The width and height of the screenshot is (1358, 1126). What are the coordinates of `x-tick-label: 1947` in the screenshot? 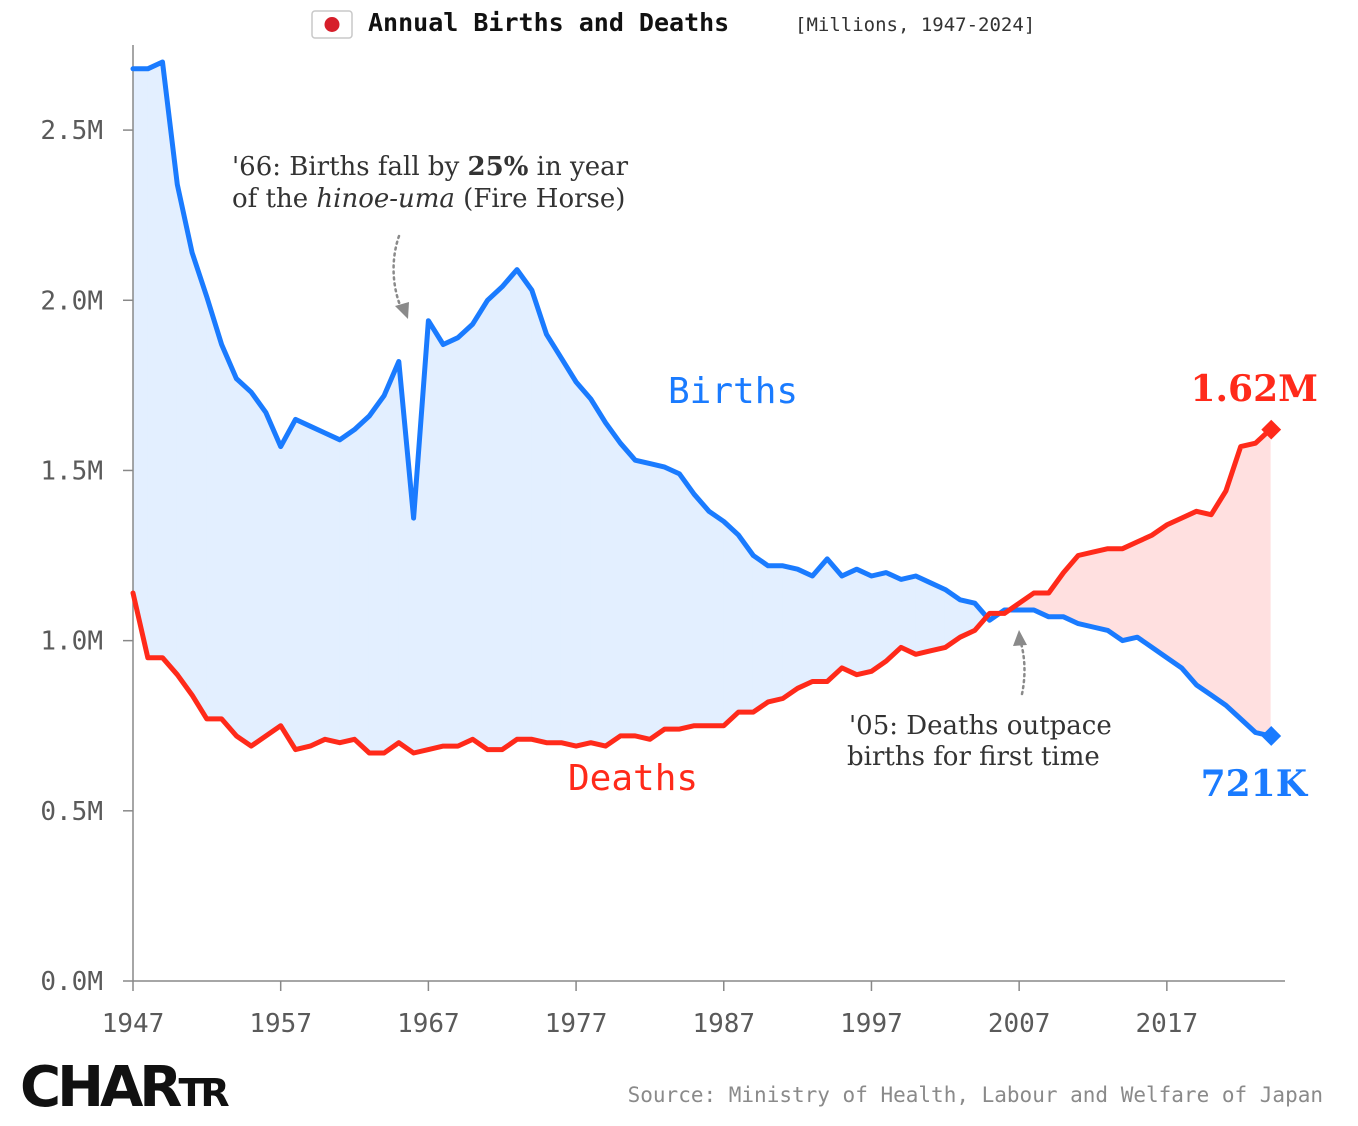 It's located at (133, 1024).